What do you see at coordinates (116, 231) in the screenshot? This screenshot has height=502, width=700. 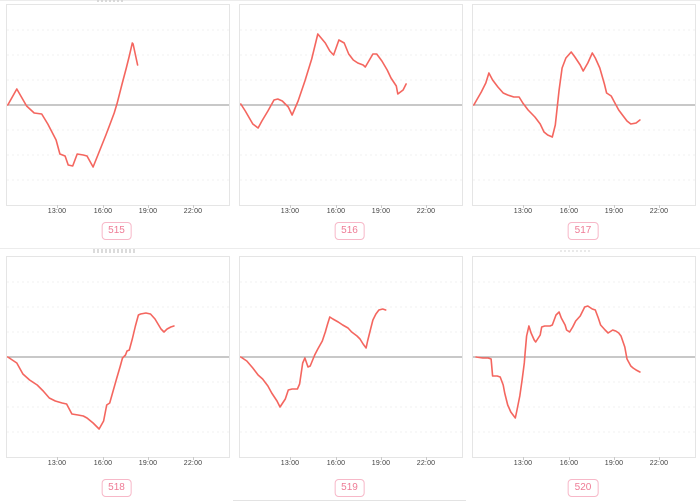 I see `chart-id-badge: 515` at bounding box center [116, 231].